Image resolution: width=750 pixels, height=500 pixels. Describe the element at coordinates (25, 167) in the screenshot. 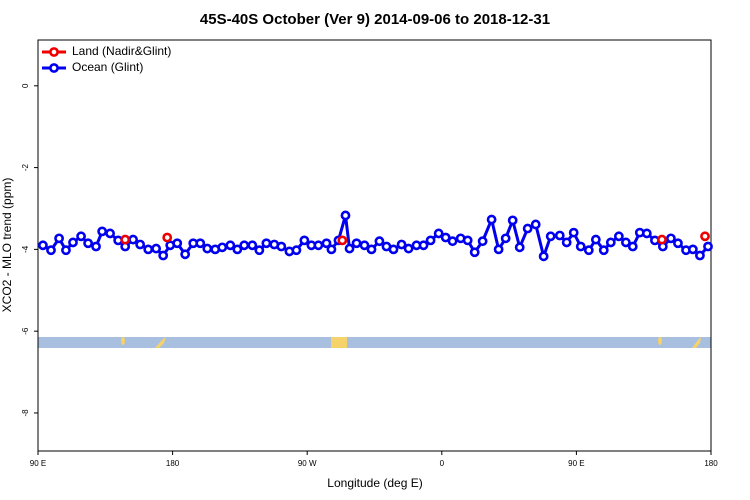

I see `y-tick-label: -2` at that location.